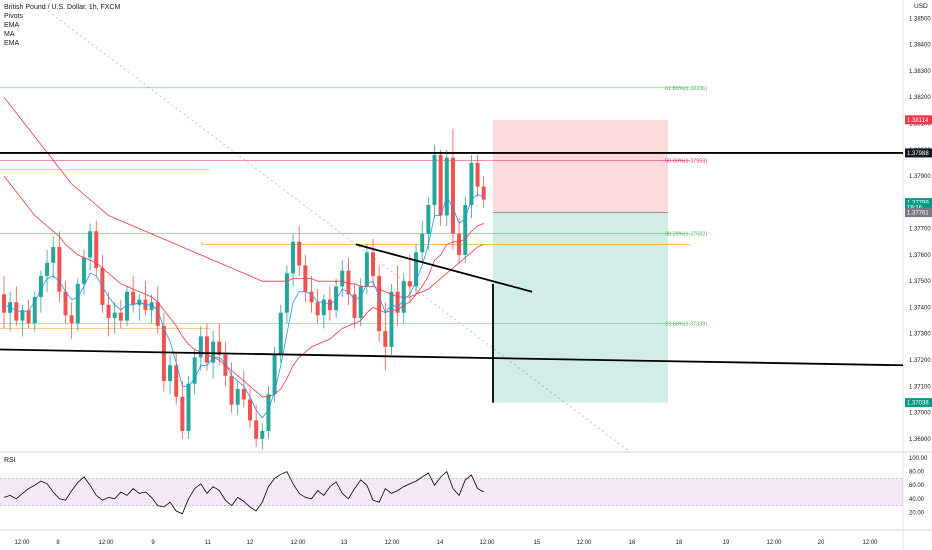 Image resolution: width=932 pixels, height=550 pixels. What do you see at coordinates (452, 357) in the screenshot?
I see `support-trendline` at bounding box center [452, 357].